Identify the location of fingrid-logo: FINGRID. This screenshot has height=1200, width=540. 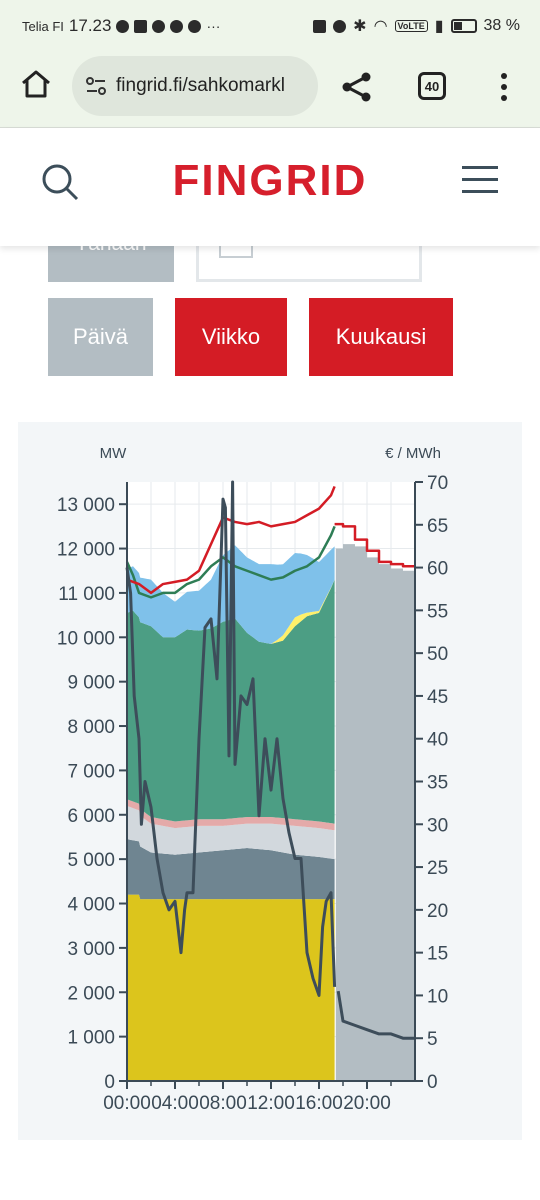
(270, 180).